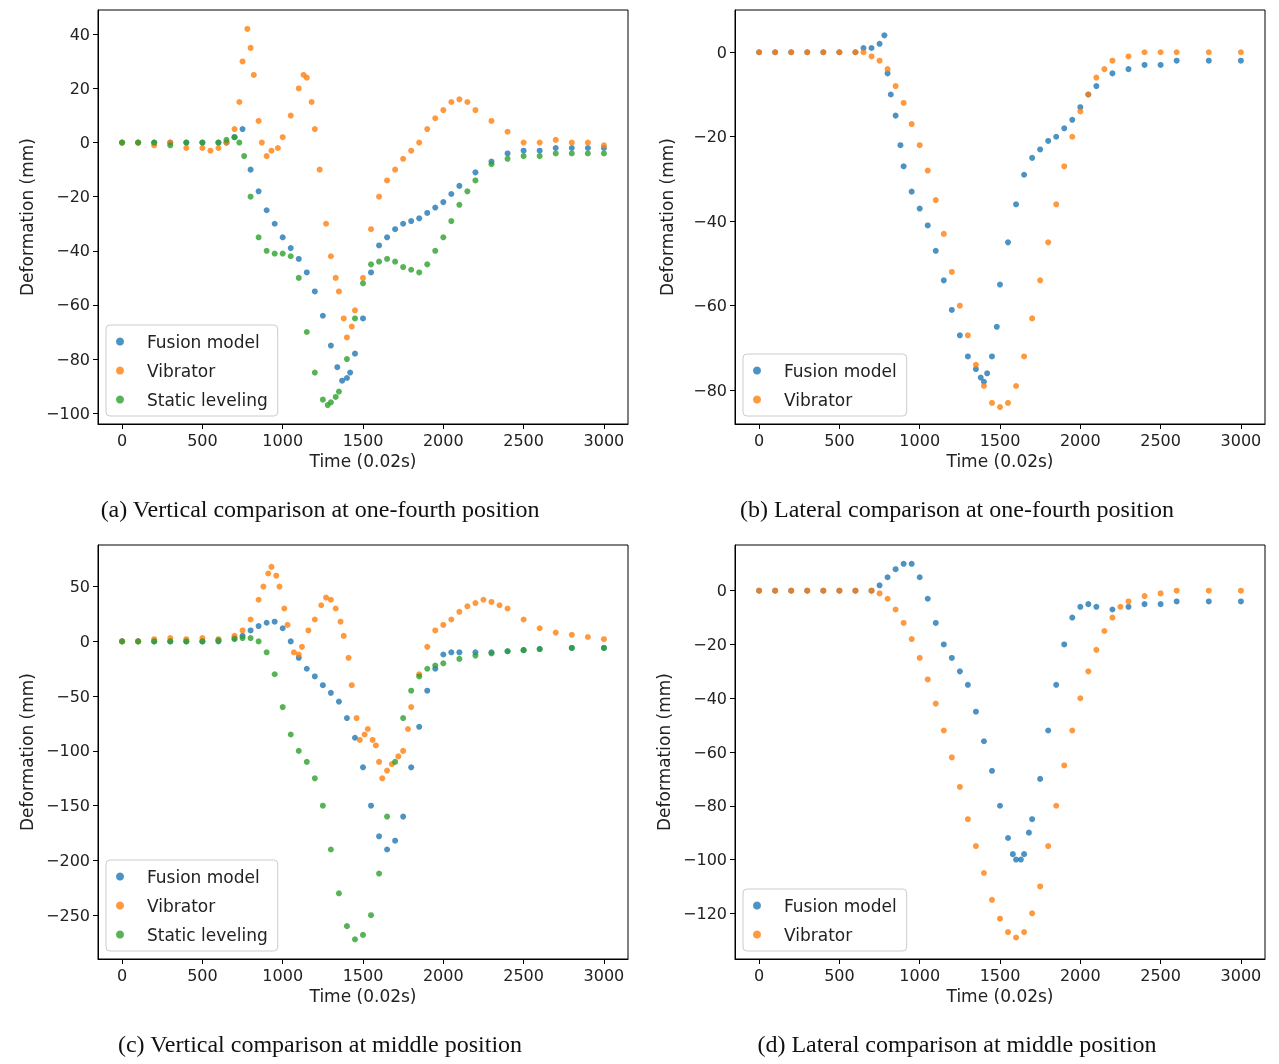 The image size is (1279, 1064). What do you see at coordinates (957, 1044) in the screenshot?
I see `text: (d) Lateral comparison at middle position` at bounding box center [957, 1044].